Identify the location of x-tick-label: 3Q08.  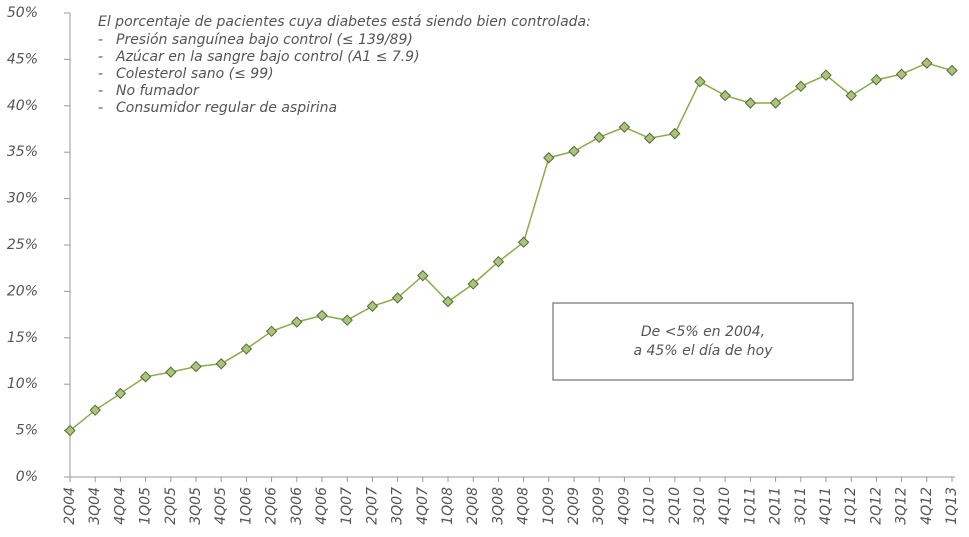
(498, 506).